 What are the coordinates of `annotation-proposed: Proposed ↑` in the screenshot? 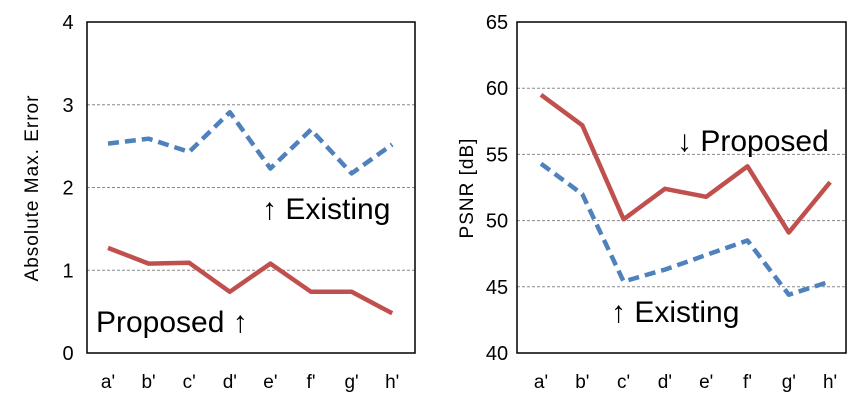 It's located at (172, 322).